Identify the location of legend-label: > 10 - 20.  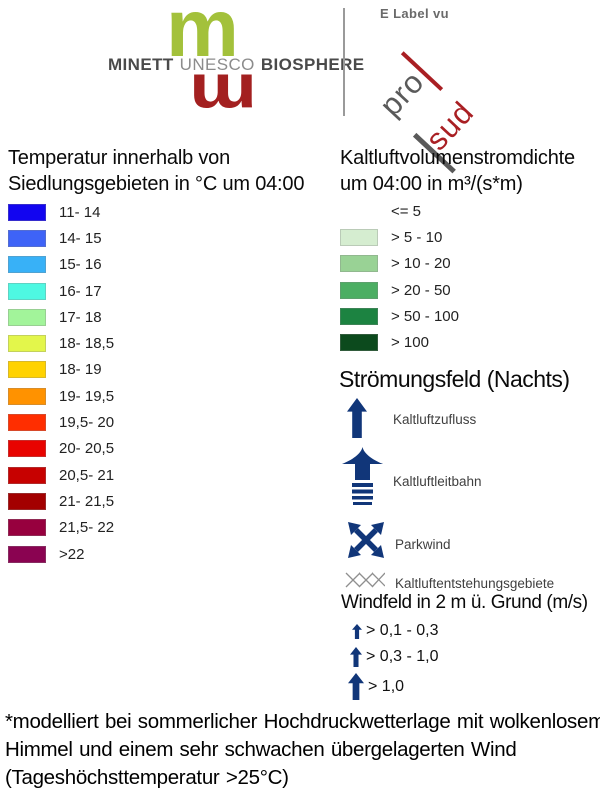
(421, 264).